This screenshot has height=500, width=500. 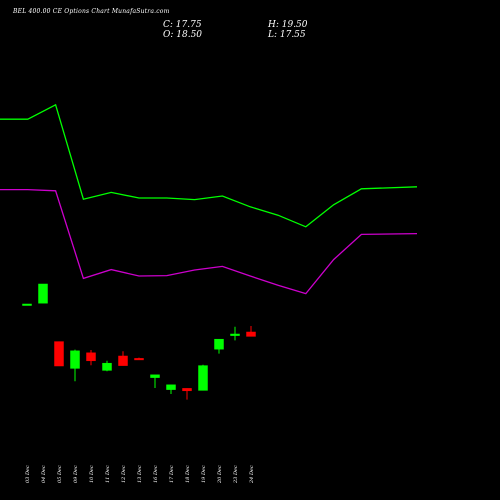 I want to click on date-label: 13 Dec, so click(x=140, y=474).